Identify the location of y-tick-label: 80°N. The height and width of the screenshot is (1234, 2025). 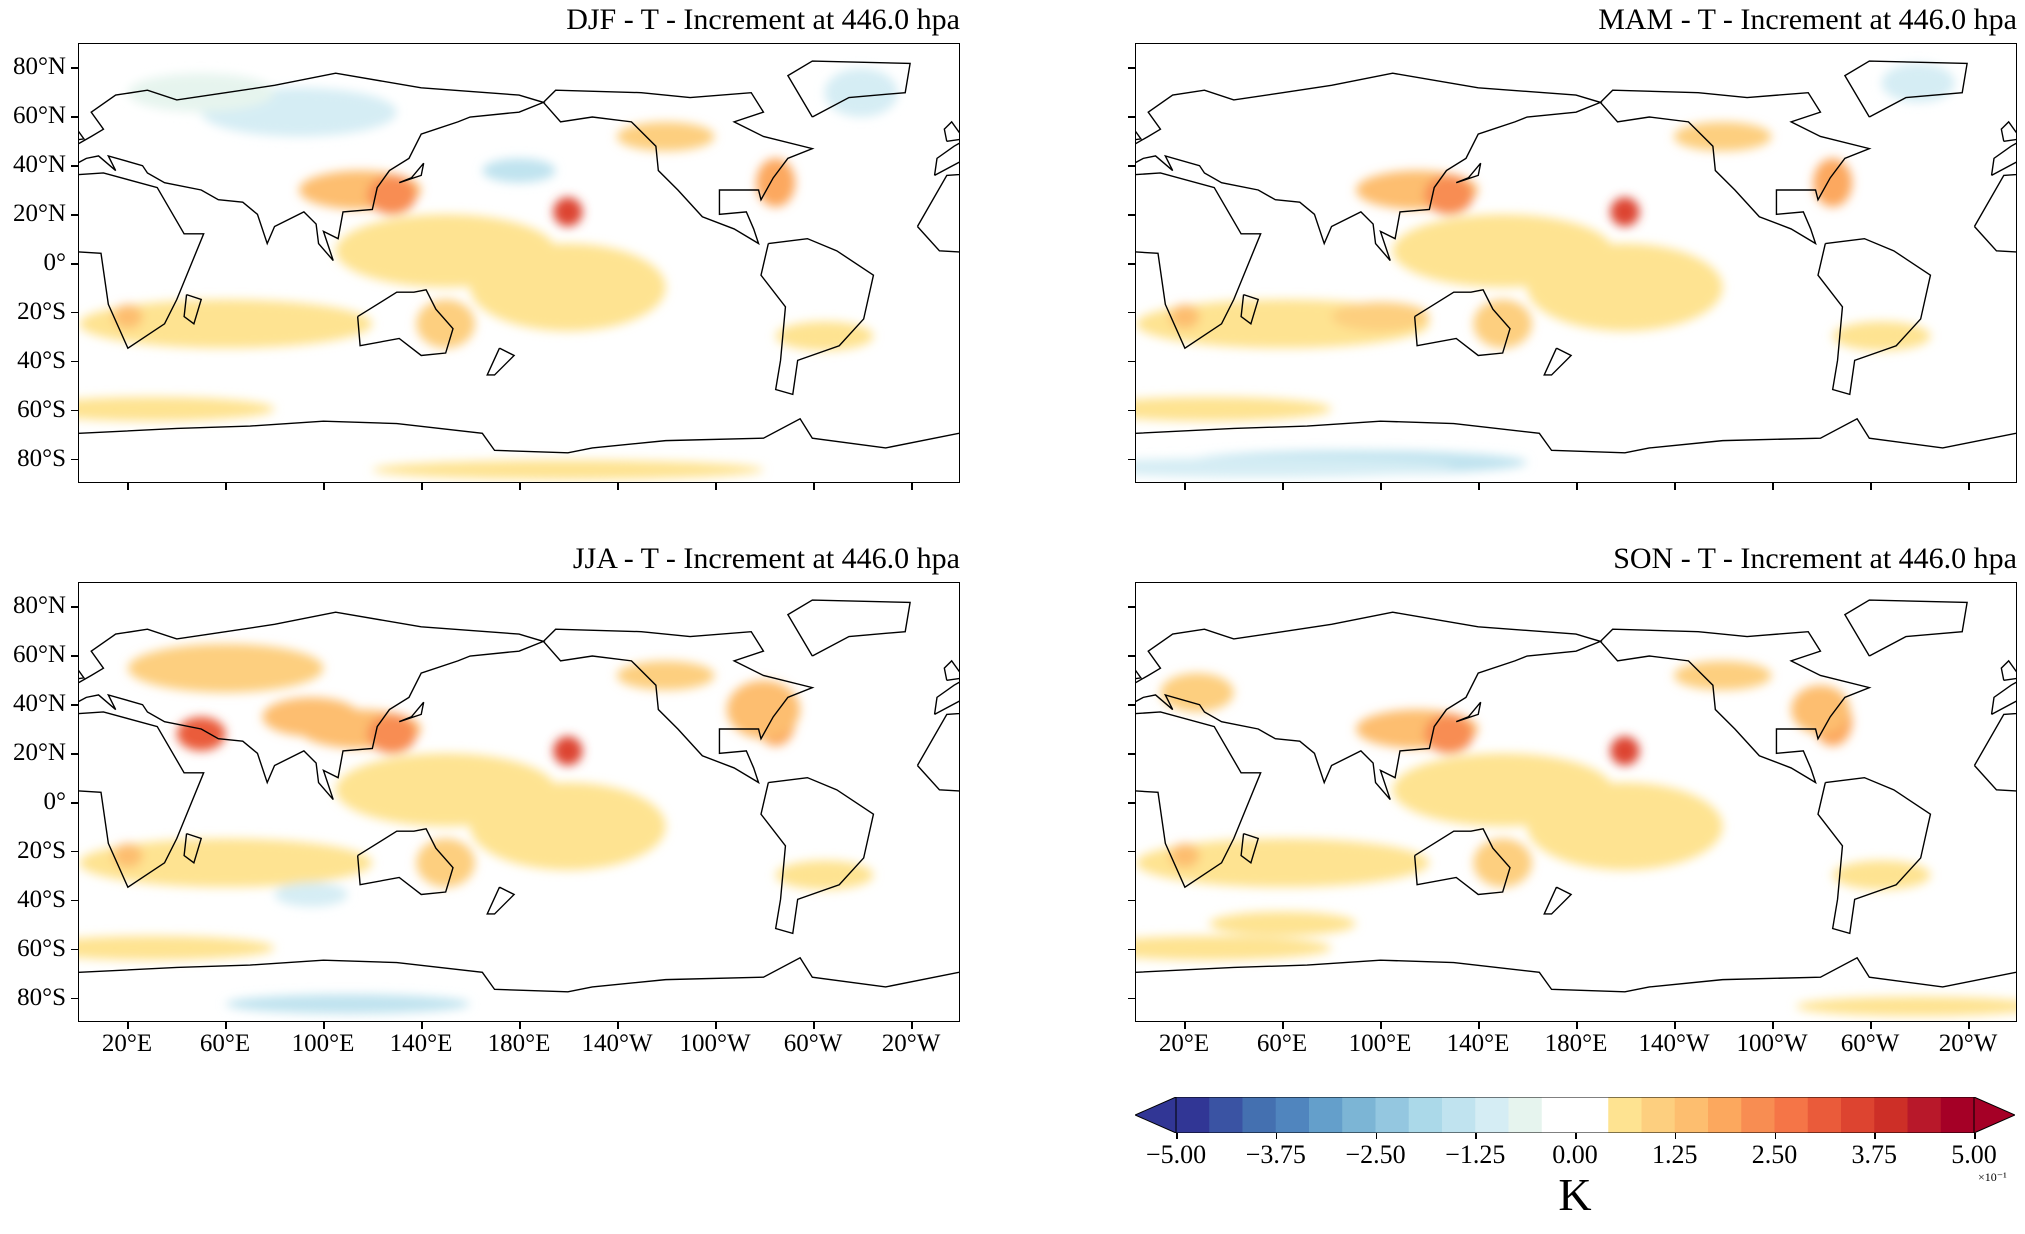
(39, 606).